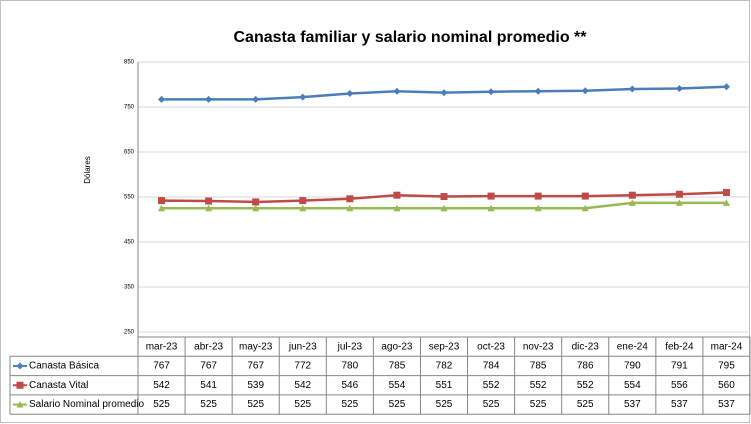  I want to click on y-tick-label: 850, so click(129, 63).